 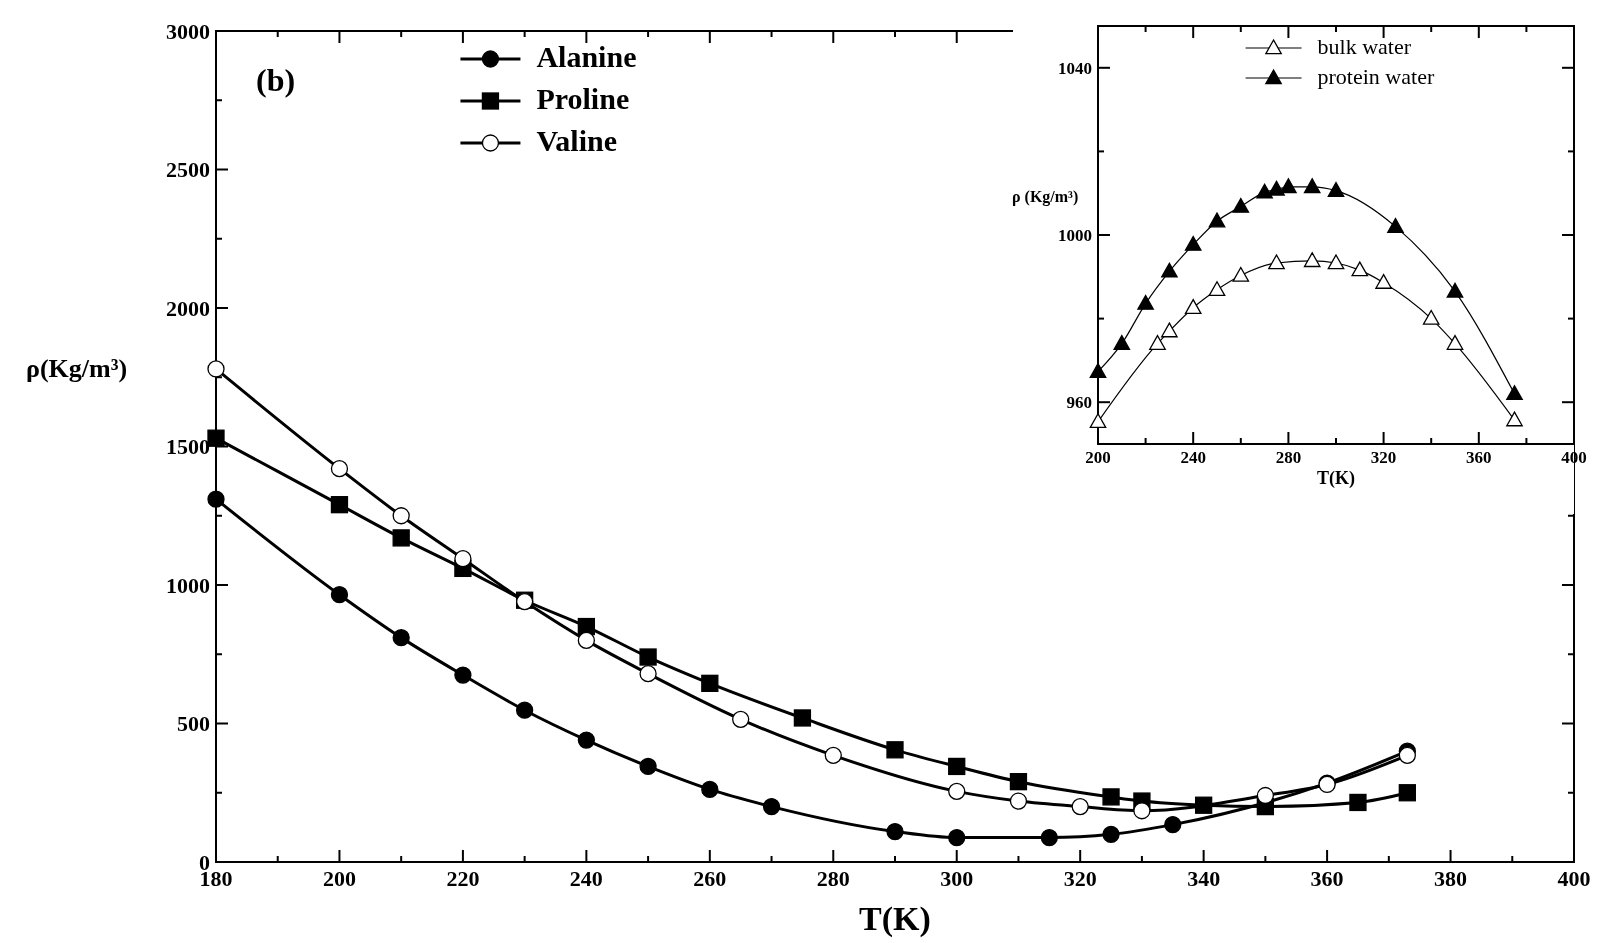 What do you see at coordinates (583, 98) in the screenshot?
I see `legend-label: Proline` at bounding box center [583, 98].